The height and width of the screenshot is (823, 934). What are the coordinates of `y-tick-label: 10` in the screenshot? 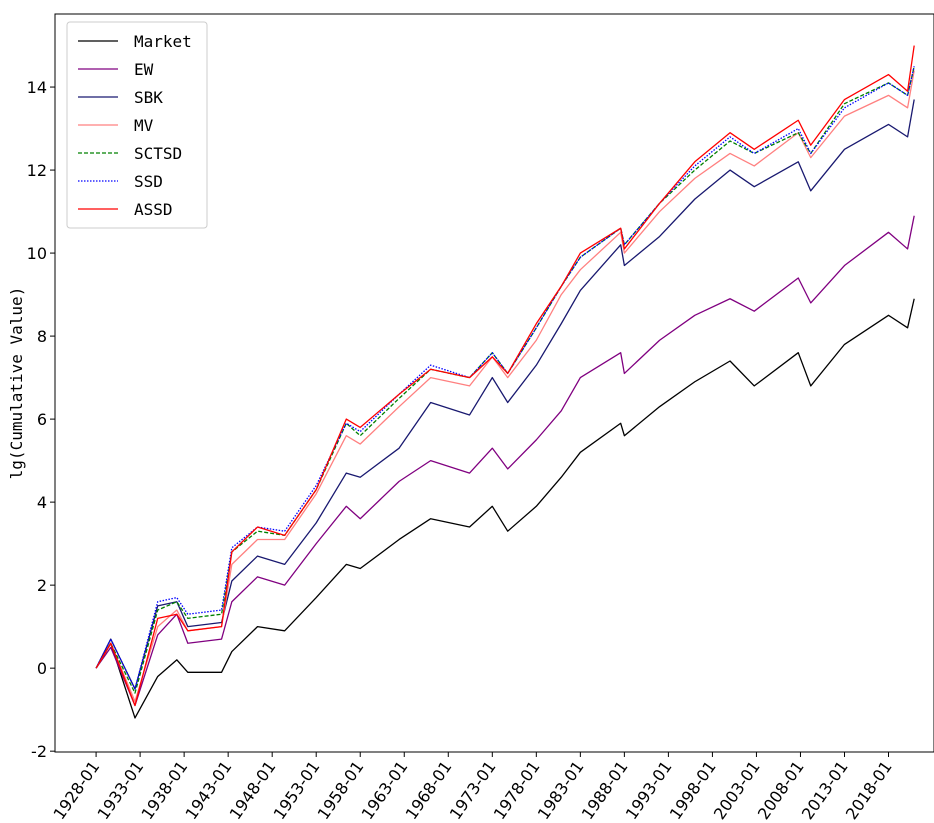 It's located at (37, 253).